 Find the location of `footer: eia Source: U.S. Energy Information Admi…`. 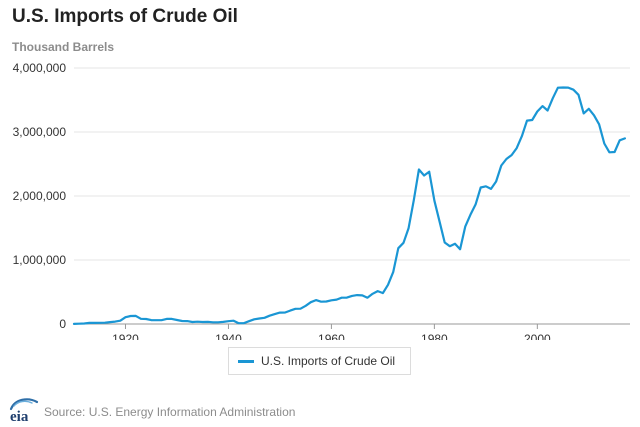

footer: eia Source: U.S. Energy Information Admi… is located at coordinates (320, 410).